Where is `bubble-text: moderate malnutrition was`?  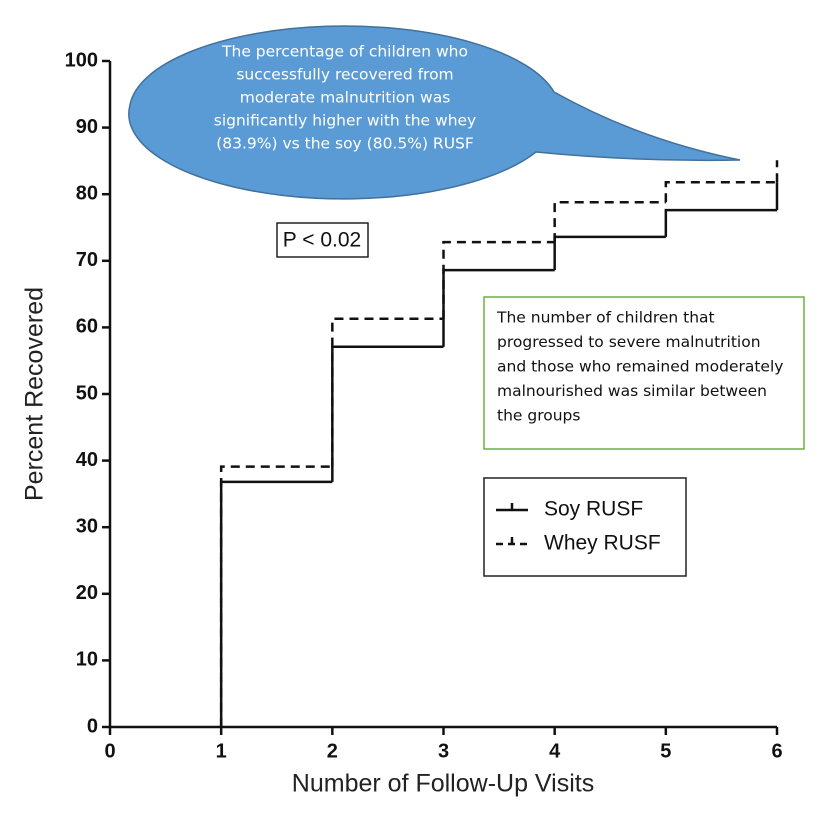 bubble-text: moderate malnutrition was is located at coordinates (345, 98).